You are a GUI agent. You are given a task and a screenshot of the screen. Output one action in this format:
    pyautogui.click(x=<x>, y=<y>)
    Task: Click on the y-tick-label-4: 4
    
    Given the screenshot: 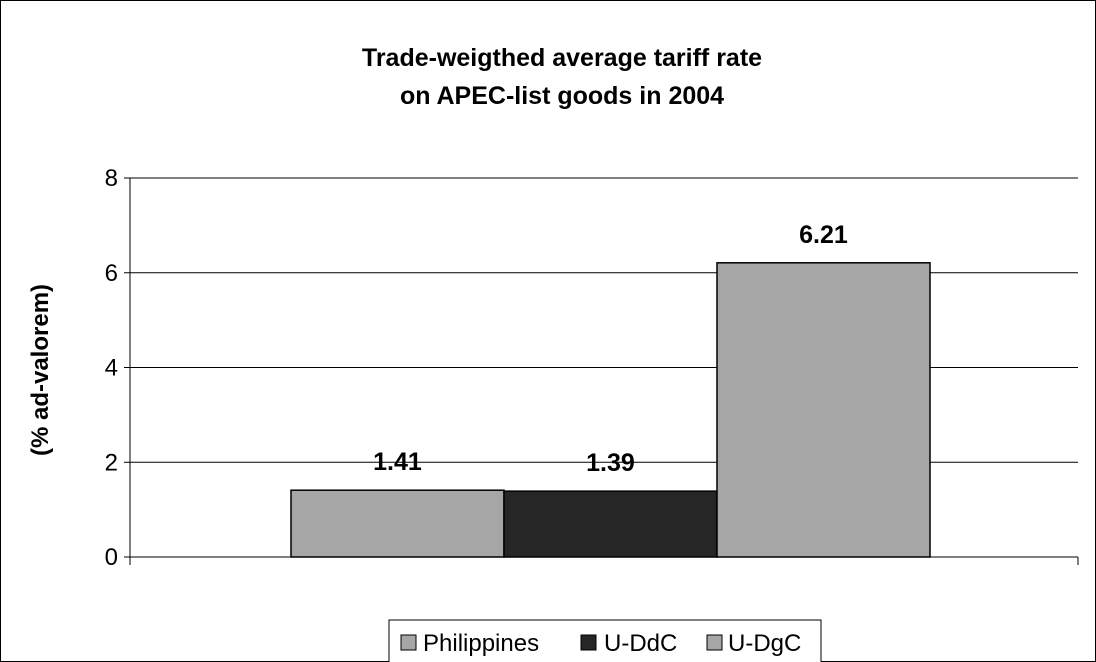 What is the action you would take?
    pyautogui.click(x=111, y=368)
    